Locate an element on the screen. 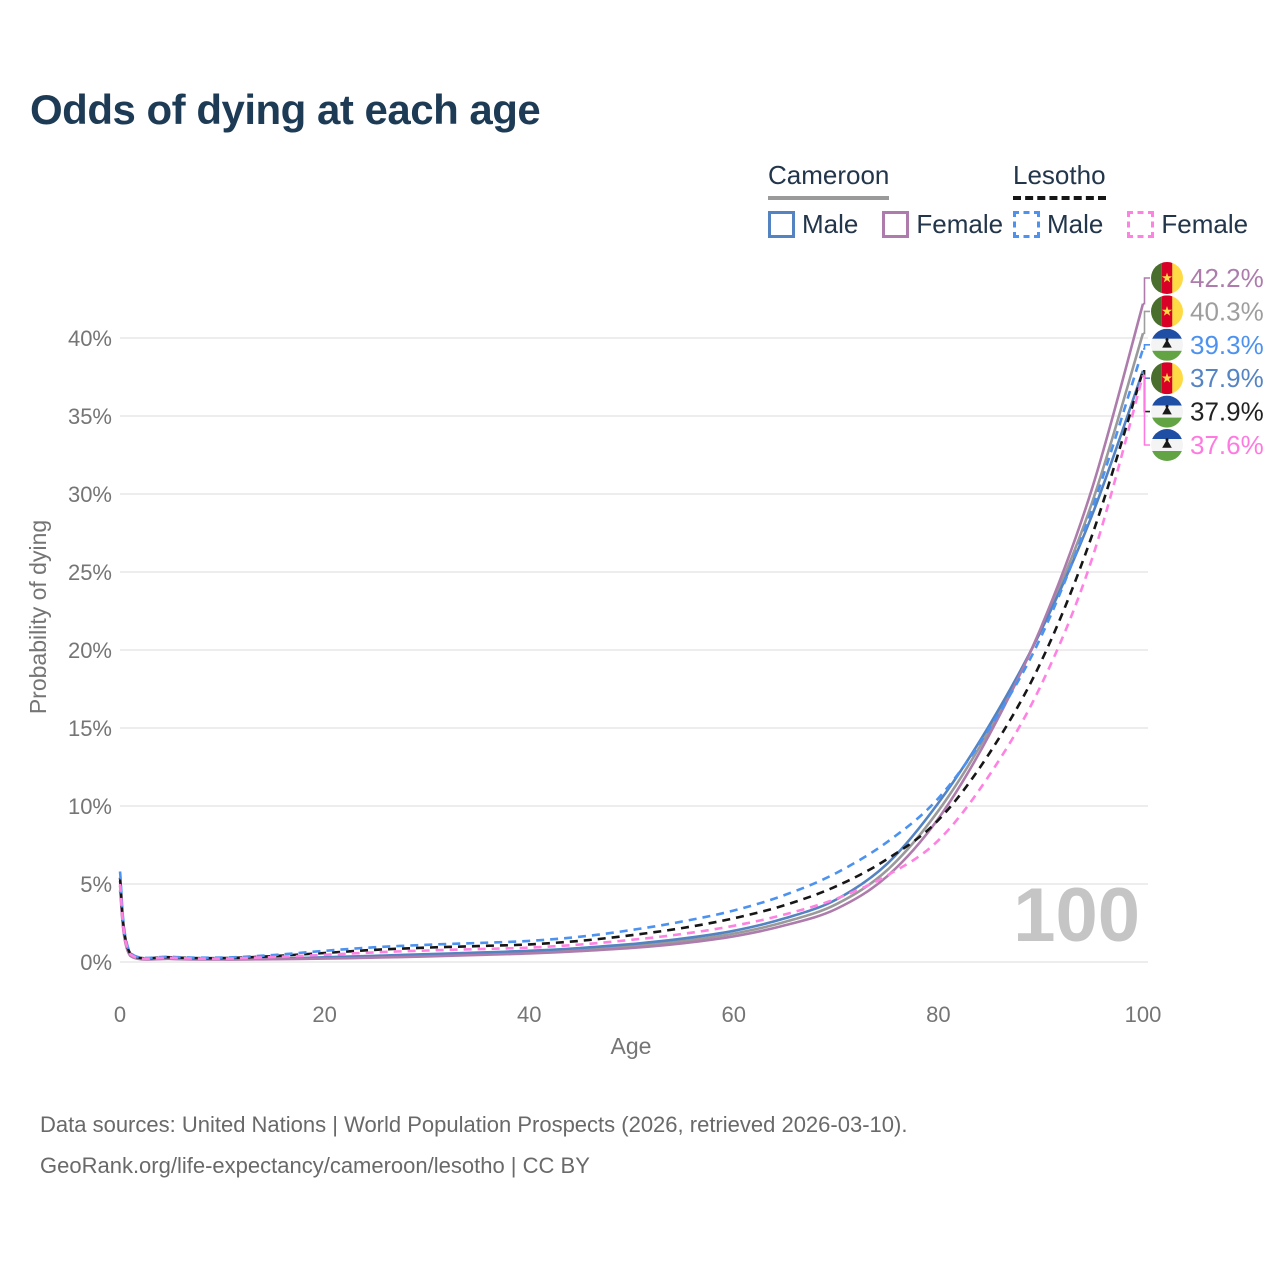 This screenshot has height=1280, width=1280. x-tick-label: 20 is located at coordinates (324, 1014).